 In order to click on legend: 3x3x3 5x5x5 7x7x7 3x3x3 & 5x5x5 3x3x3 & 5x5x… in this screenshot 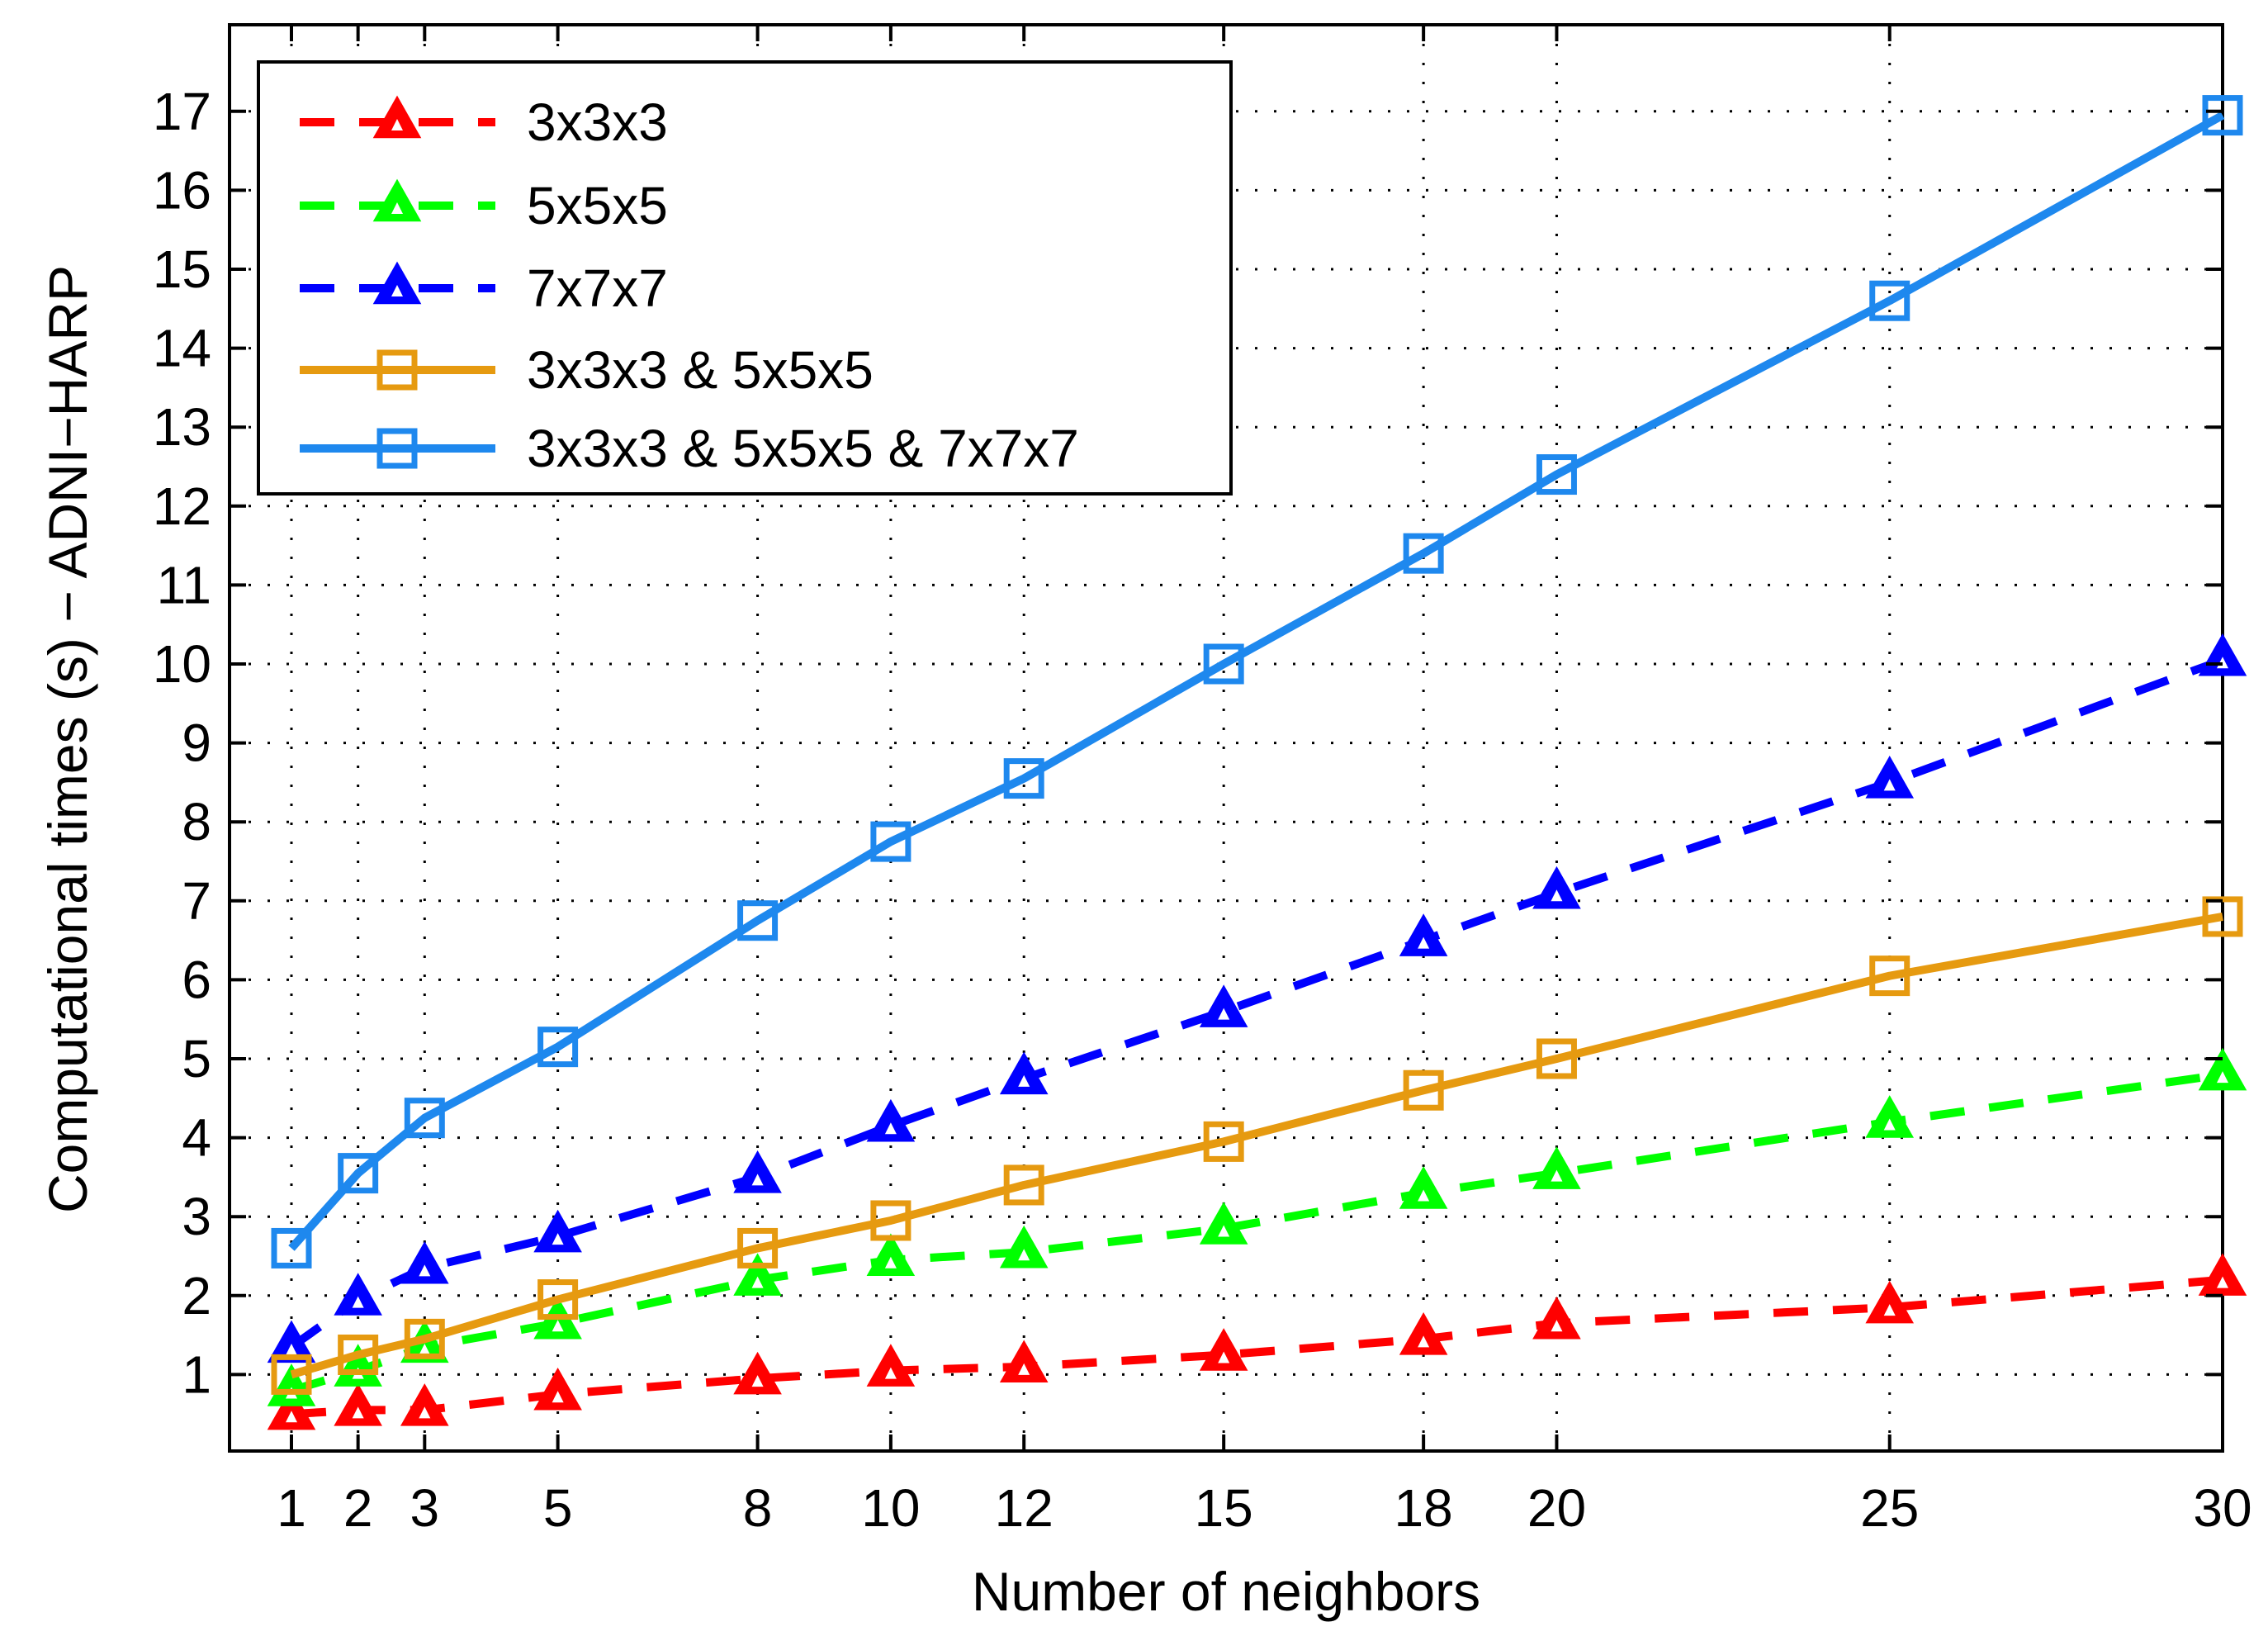, I will do `click(745, 278)`.